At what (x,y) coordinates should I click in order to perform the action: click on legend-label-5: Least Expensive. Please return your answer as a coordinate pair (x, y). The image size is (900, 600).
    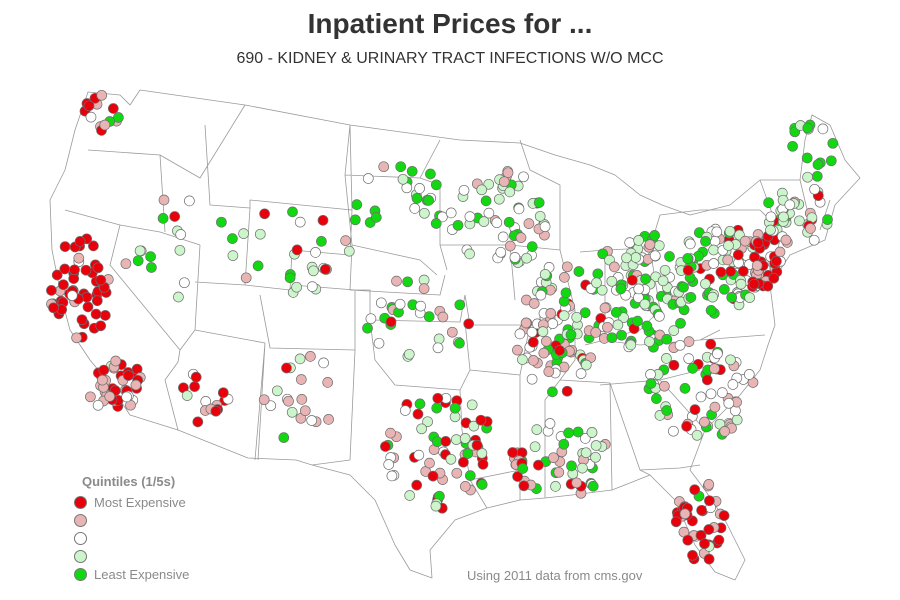
    Looking at the image, I should click on (142, 574).